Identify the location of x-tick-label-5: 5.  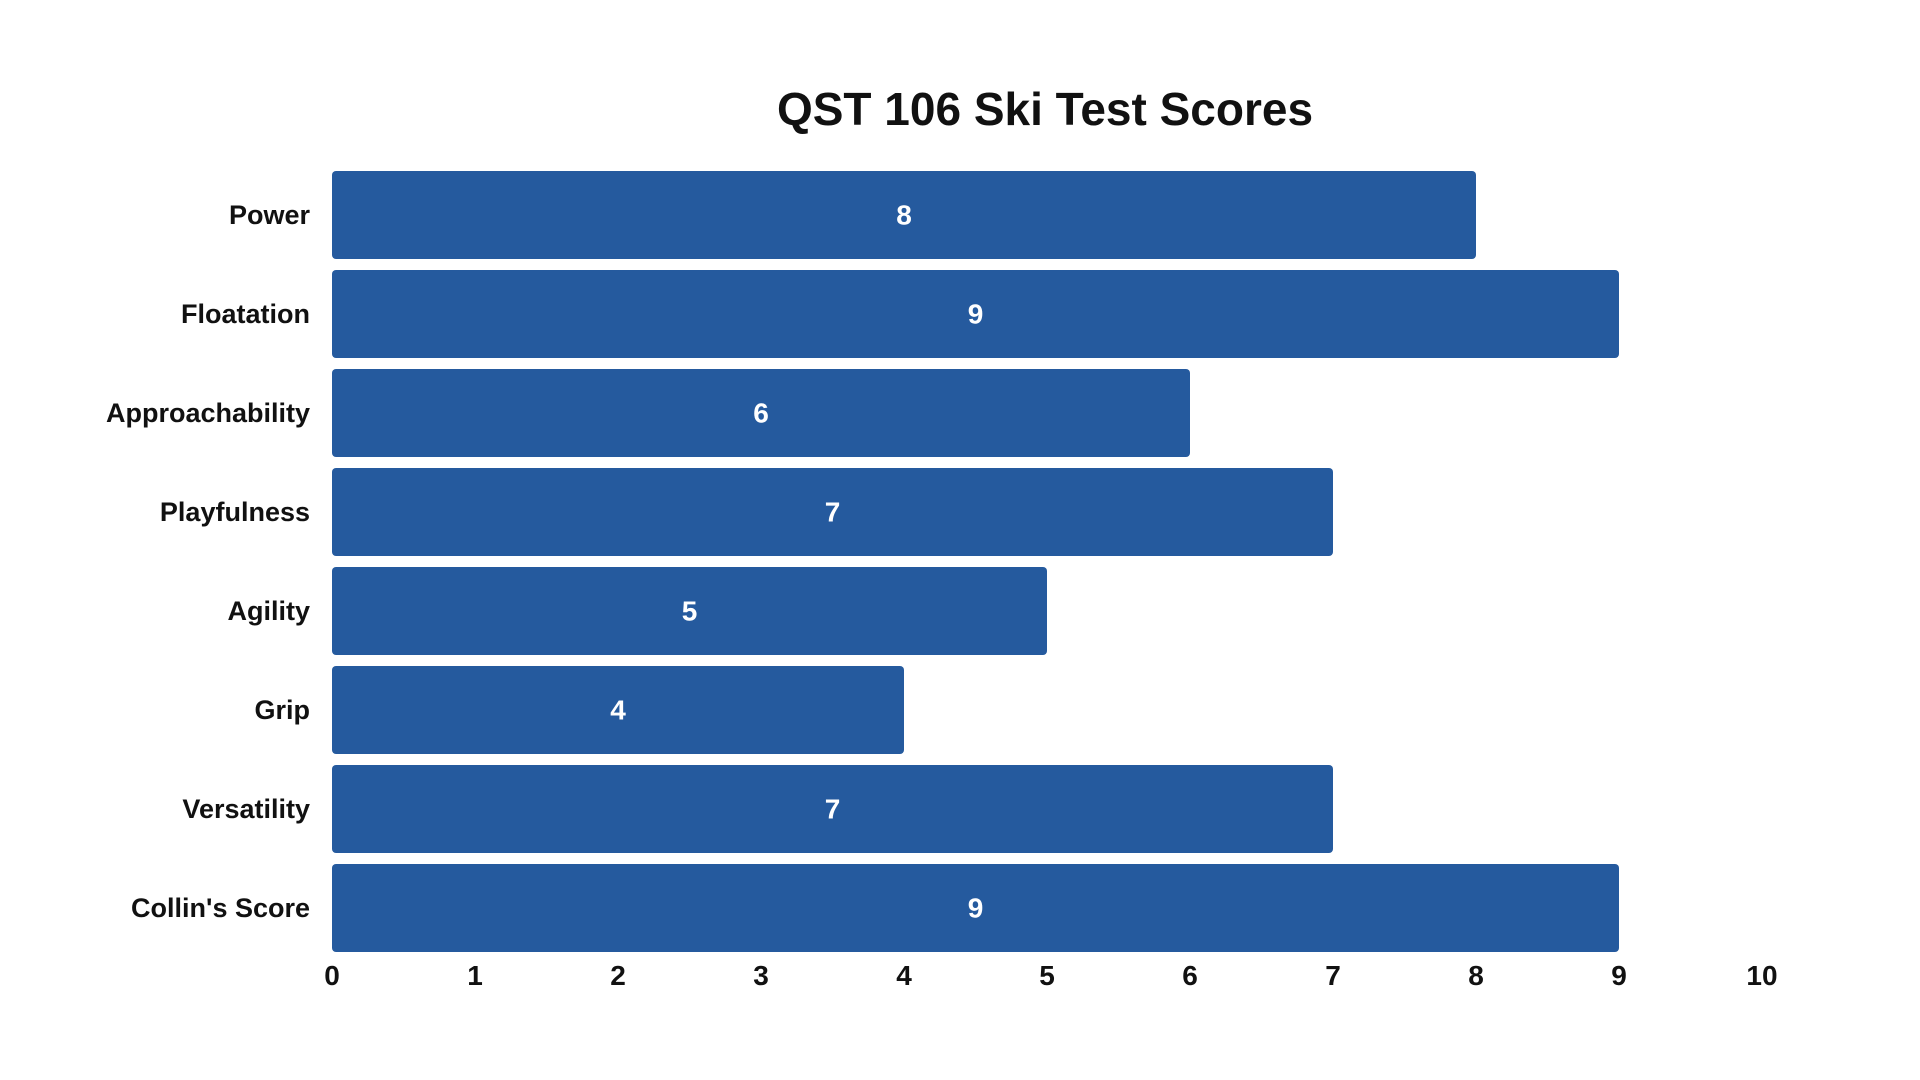
(1047, 975).